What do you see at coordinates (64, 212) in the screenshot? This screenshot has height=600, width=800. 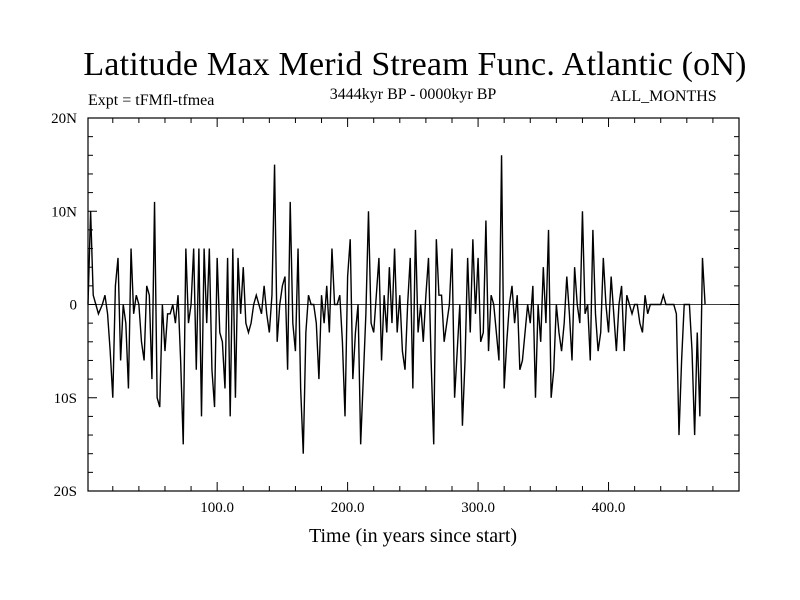 I see `y-tick-label: 10N` at bounding box center [64, 212].